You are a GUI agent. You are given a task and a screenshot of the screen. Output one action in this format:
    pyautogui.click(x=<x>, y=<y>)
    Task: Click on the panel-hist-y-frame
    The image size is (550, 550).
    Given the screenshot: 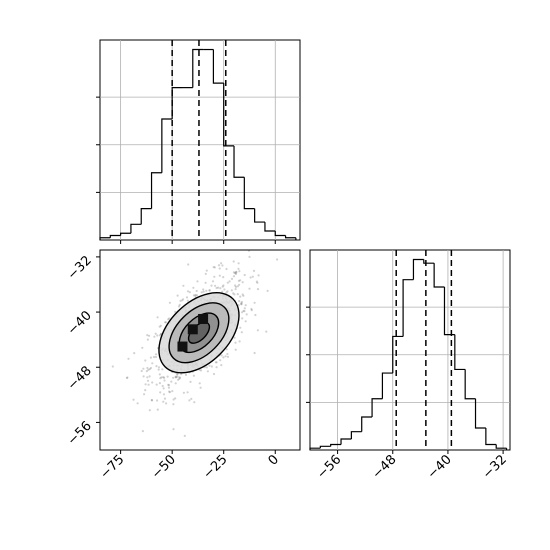 What is the action you would take?
    pyautogui.click(x=410, y=350)
    